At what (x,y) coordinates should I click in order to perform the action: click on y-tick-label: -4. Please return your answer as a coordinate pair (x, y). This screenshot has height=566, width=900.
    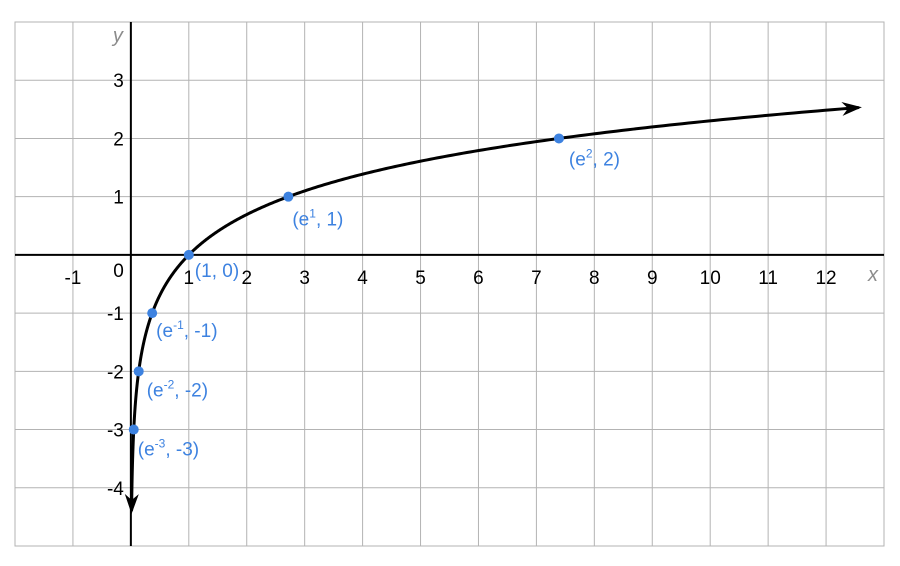
    Looking at the image, I should click on (115, 489).